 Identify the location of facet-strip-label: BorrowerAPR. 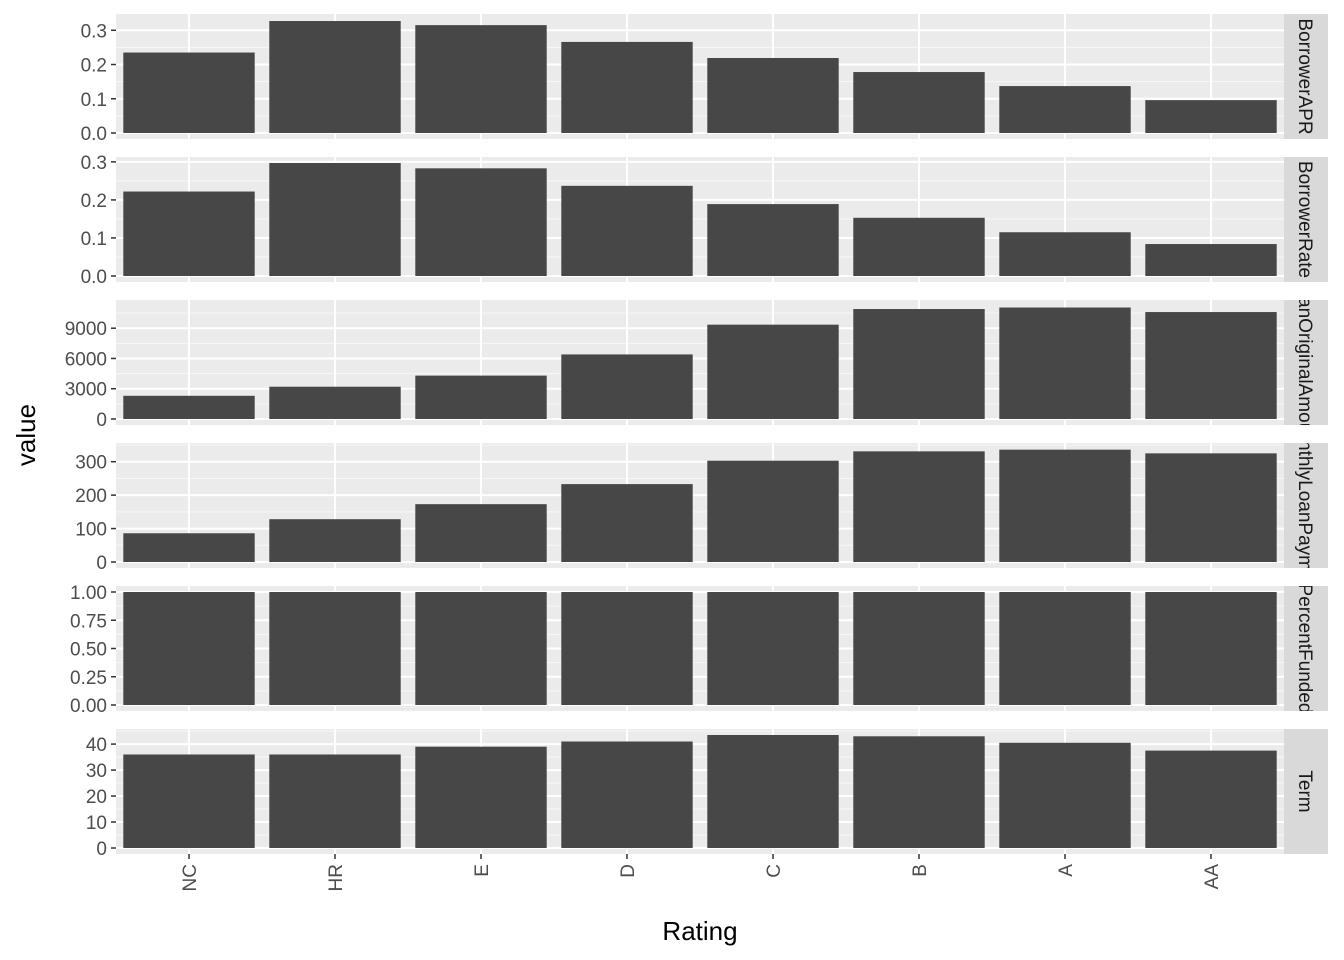
(1304, 76).